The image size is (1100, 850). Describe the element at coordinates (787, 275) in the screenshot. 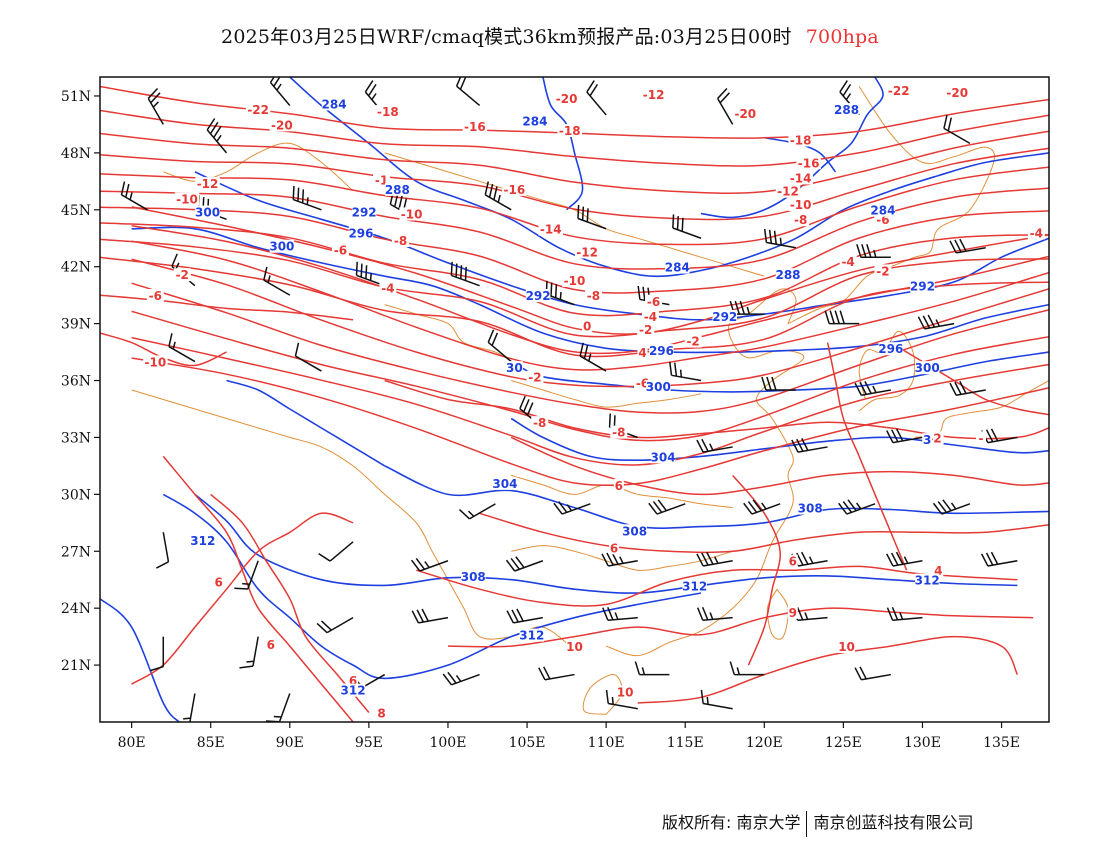

I see `height-label: 288` at that location.